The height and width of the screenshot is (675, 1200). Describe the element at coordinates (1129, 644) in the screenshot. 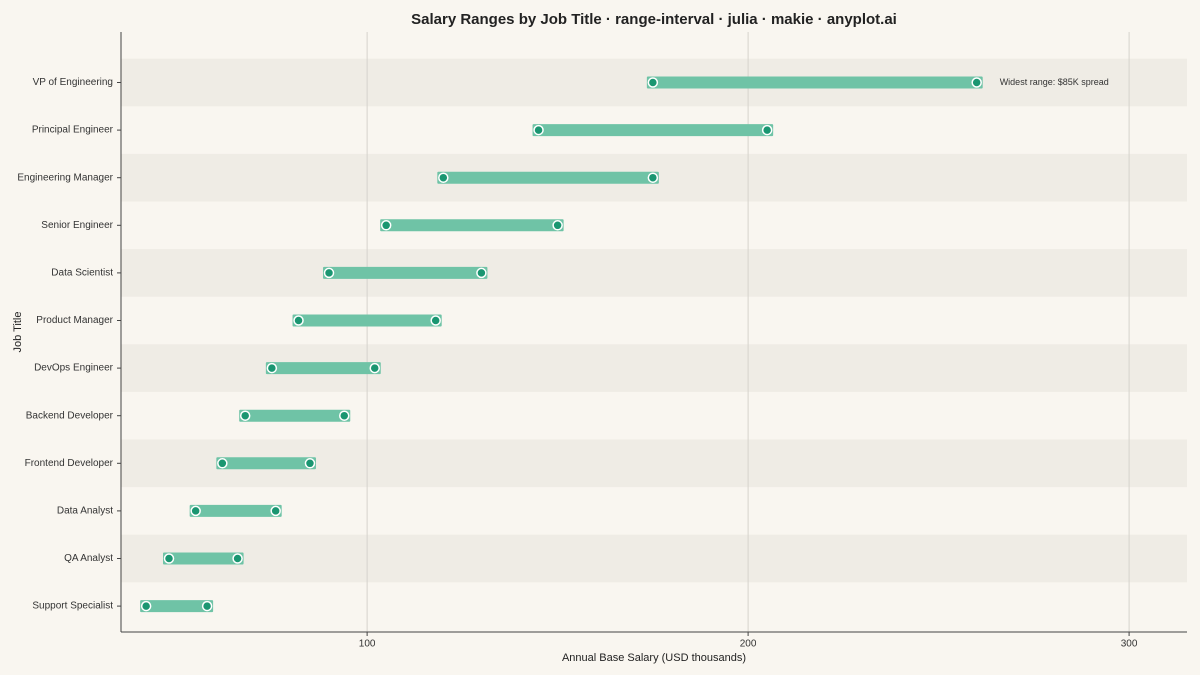

I see `x-tick-label: 300` at that location.